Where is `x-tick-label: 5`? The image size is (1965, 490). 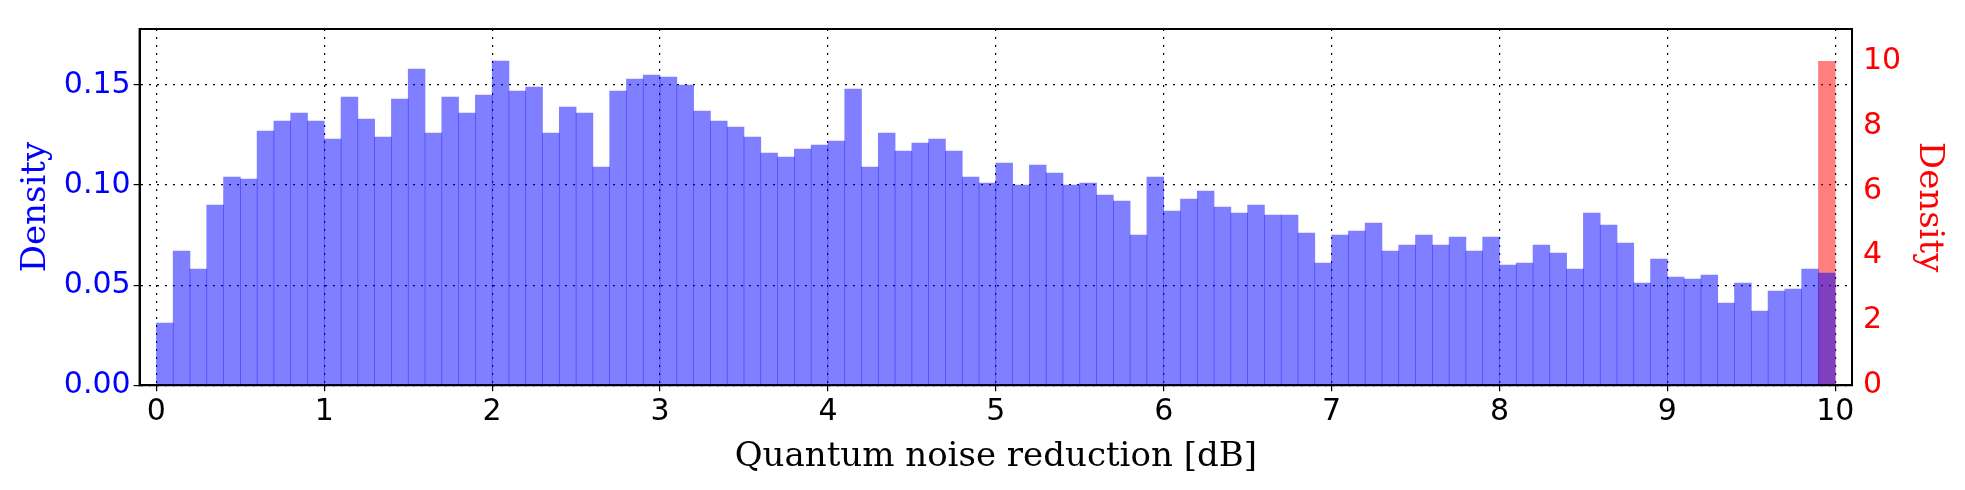 x-tick-label: 5 is located at coordinates (996, 409).